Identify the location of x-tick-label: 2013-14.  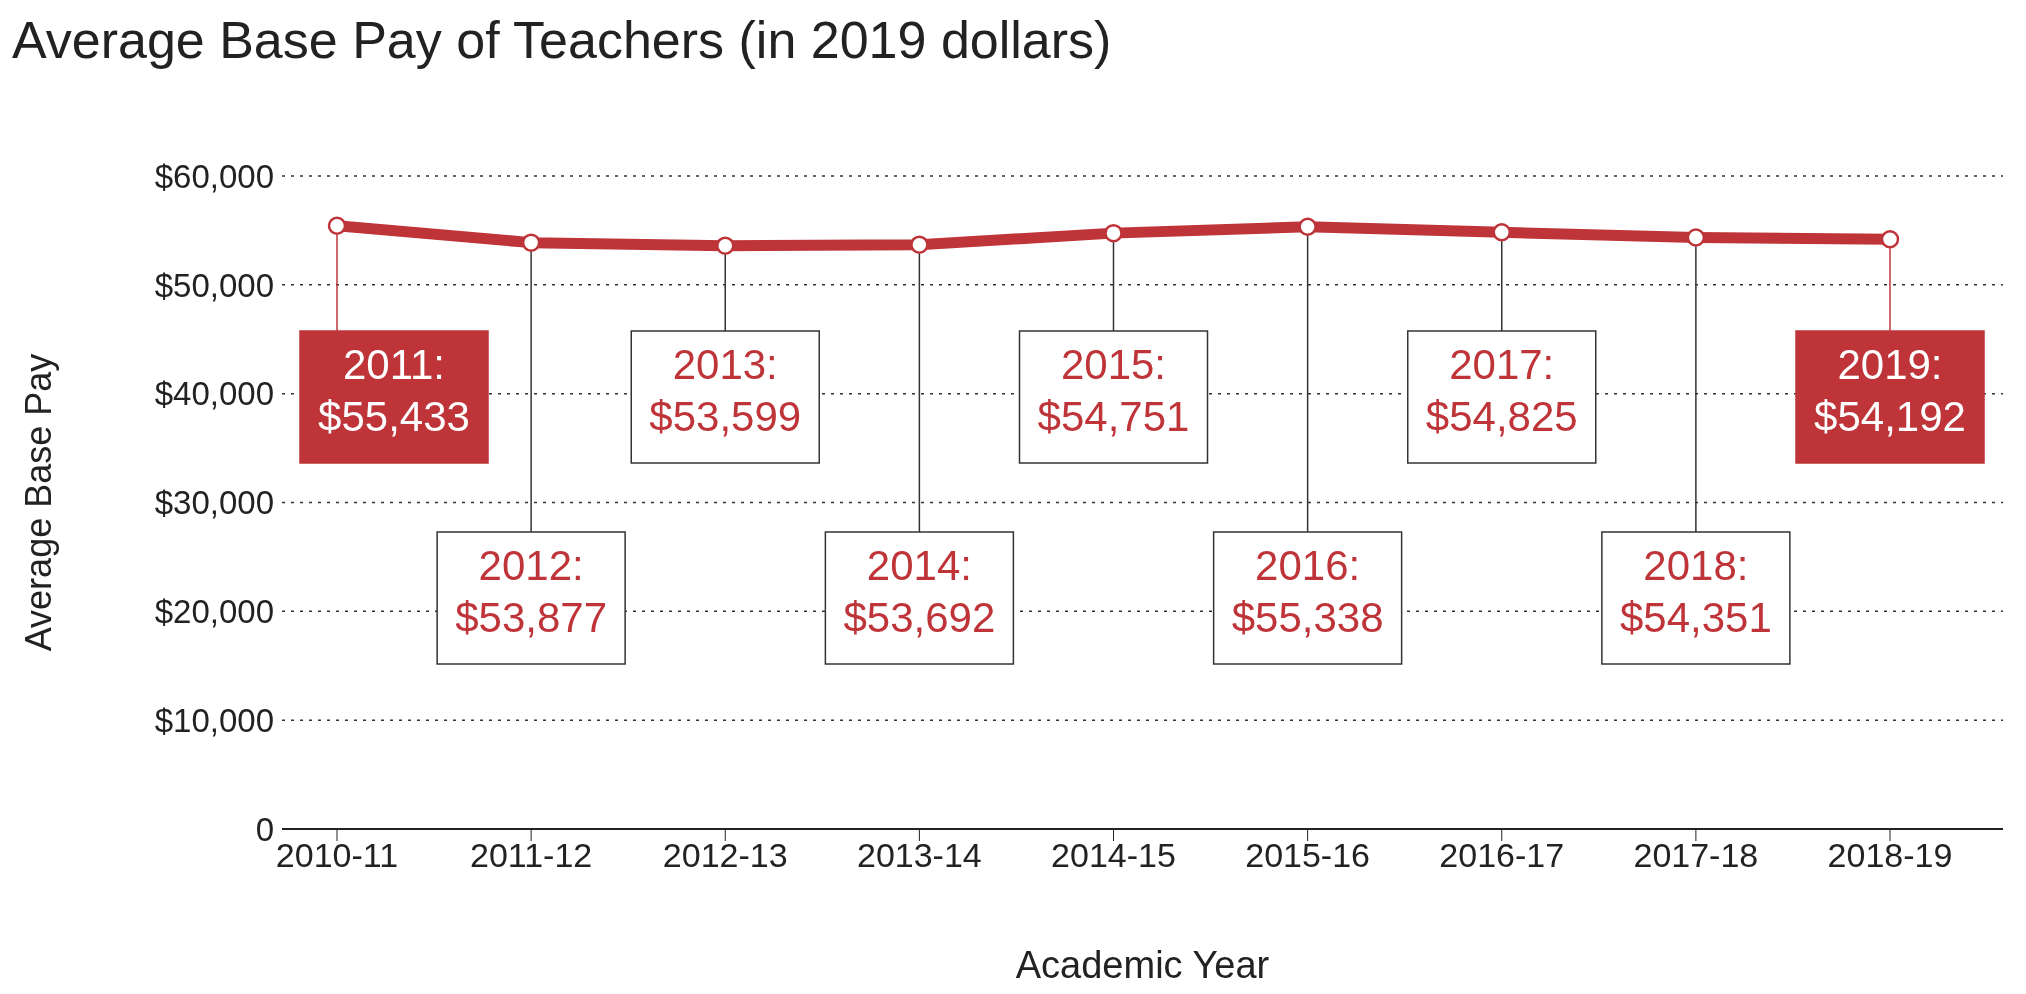
(919, 855).